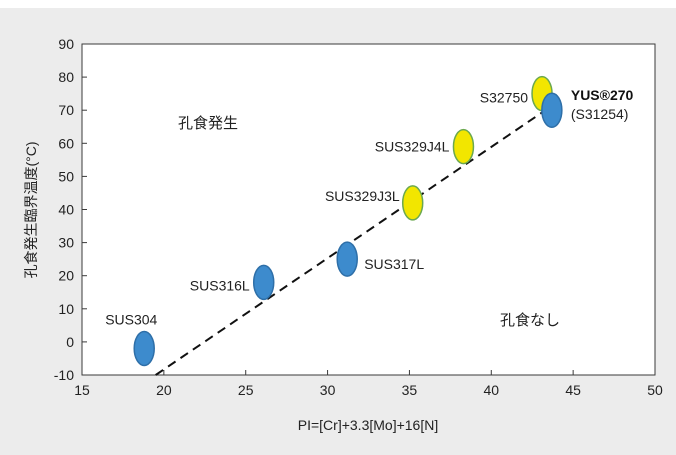 The width and height of the screenshot is (676, 455). I want to click on data-point-label: SUS329J4L, so click(412, 147).